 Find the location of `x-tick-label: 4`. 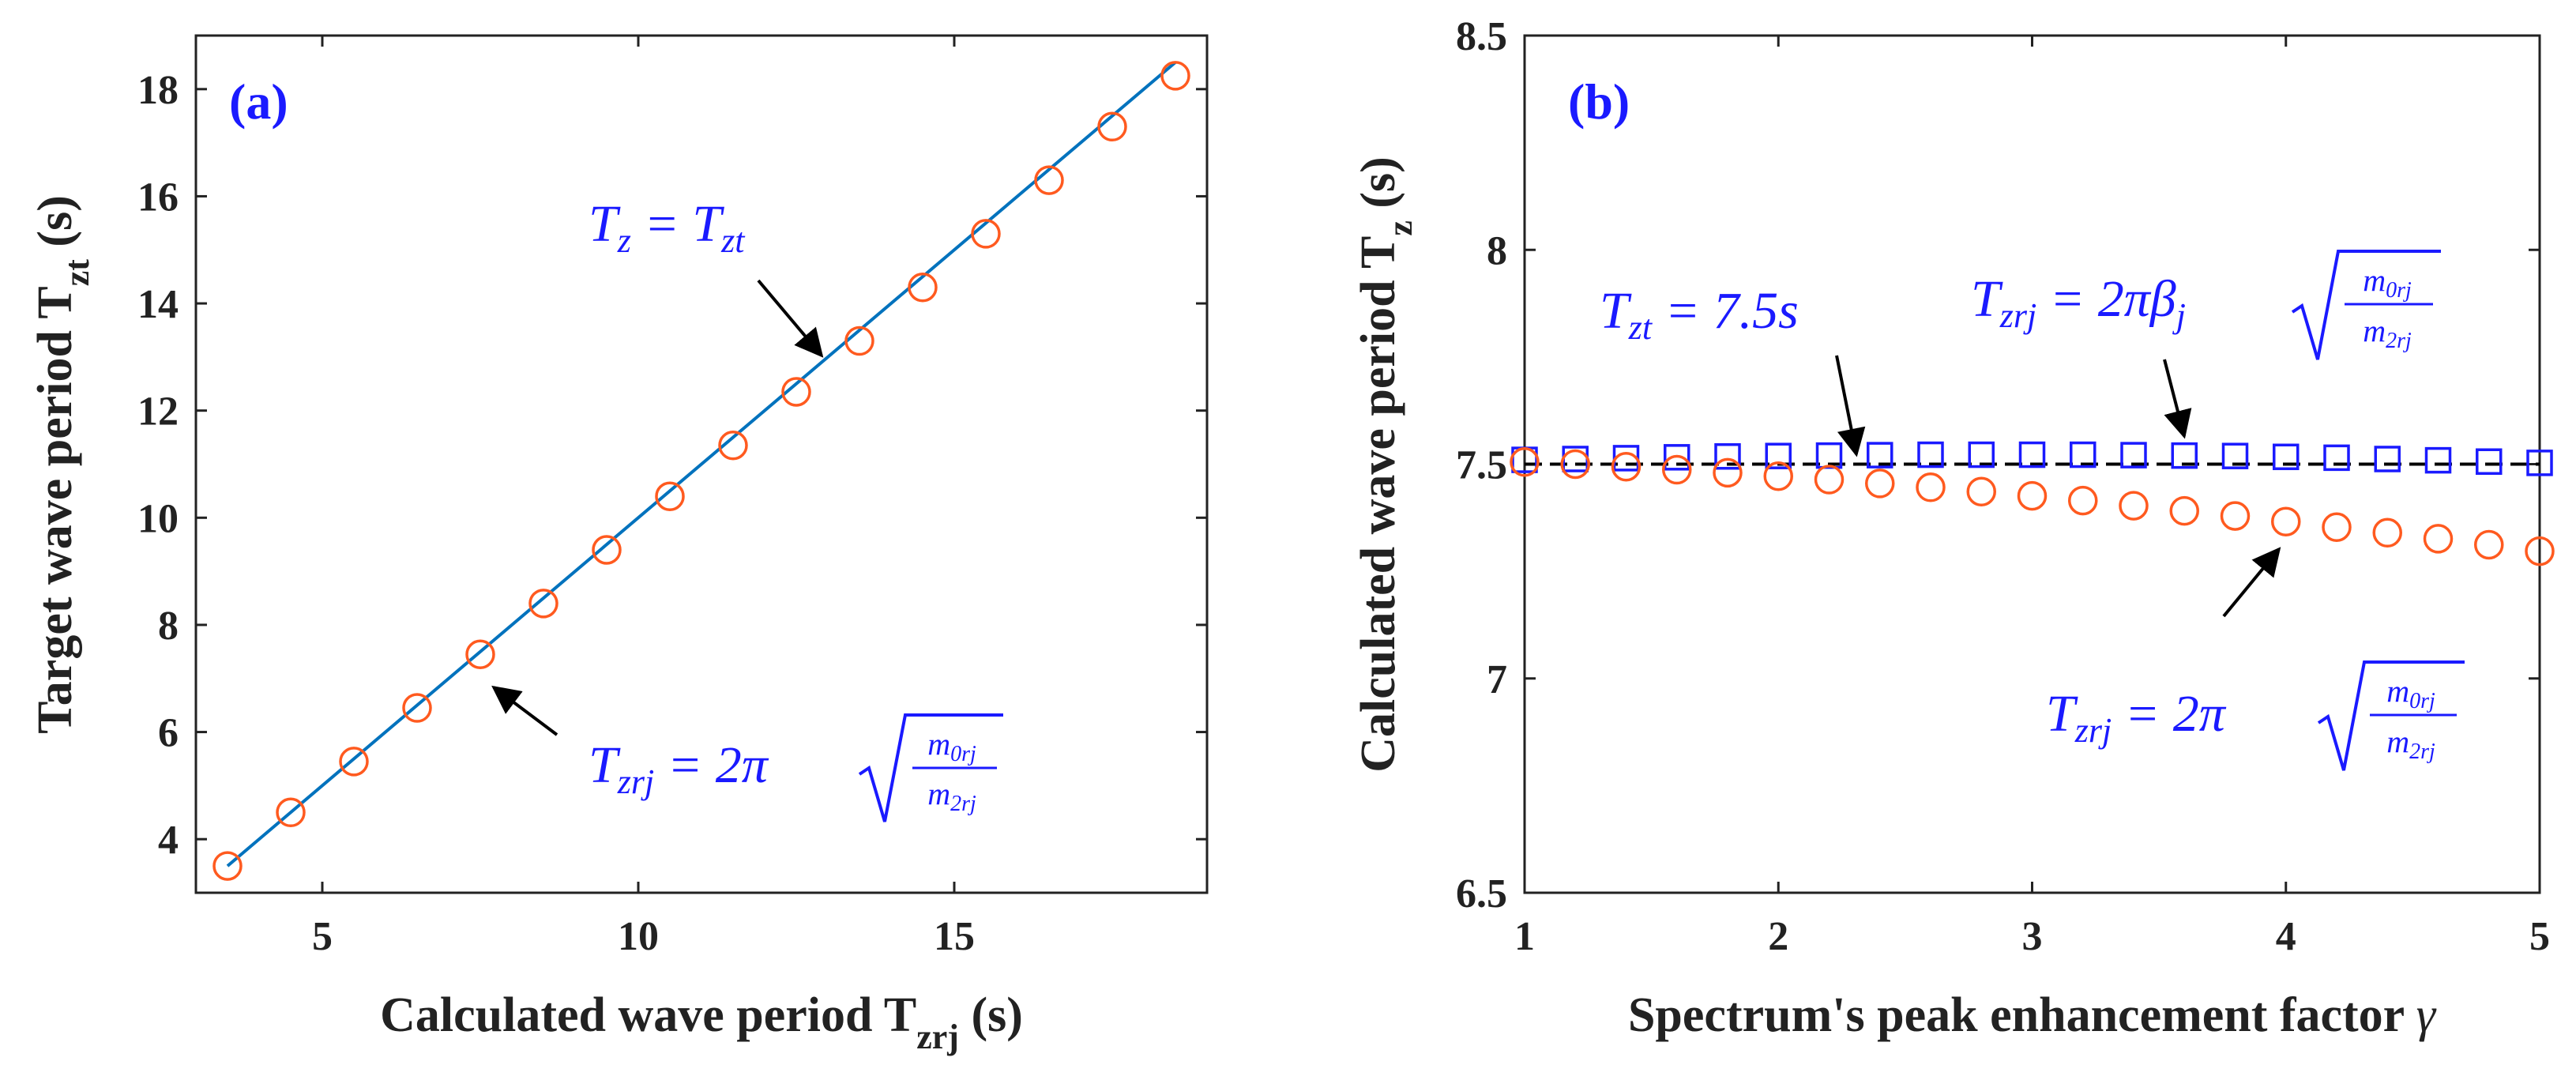

x-tick-label: 4 is located at coordinates (2286, 937).